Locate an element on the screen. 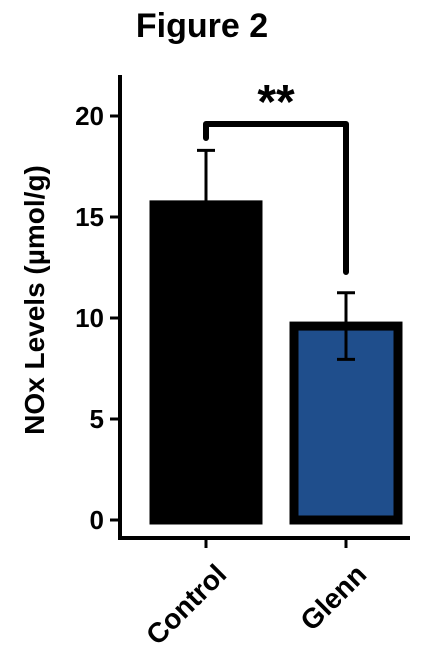  y-tick-label: 20 is located at coordinates (89, 116).